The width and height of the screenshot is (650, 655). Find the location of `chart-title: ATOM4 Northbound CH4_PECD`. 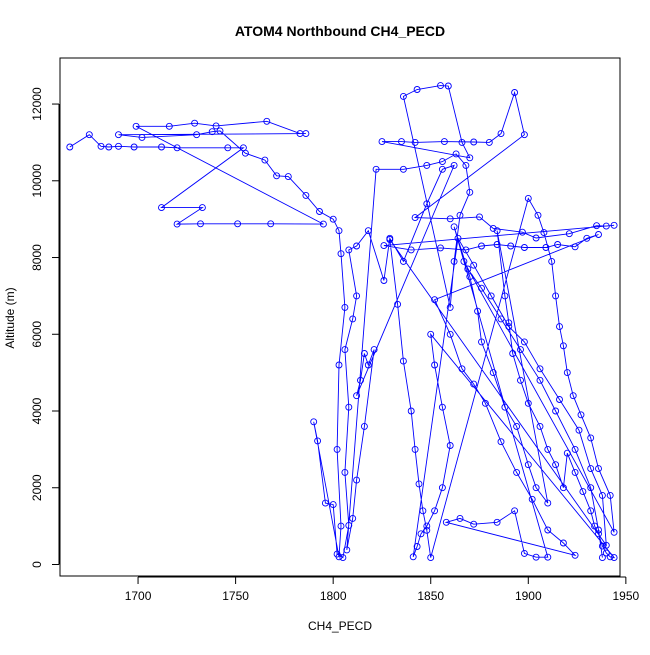

chart-title: ATOM4 Northbound CH4_PECD is located at coordinates (340, 31).